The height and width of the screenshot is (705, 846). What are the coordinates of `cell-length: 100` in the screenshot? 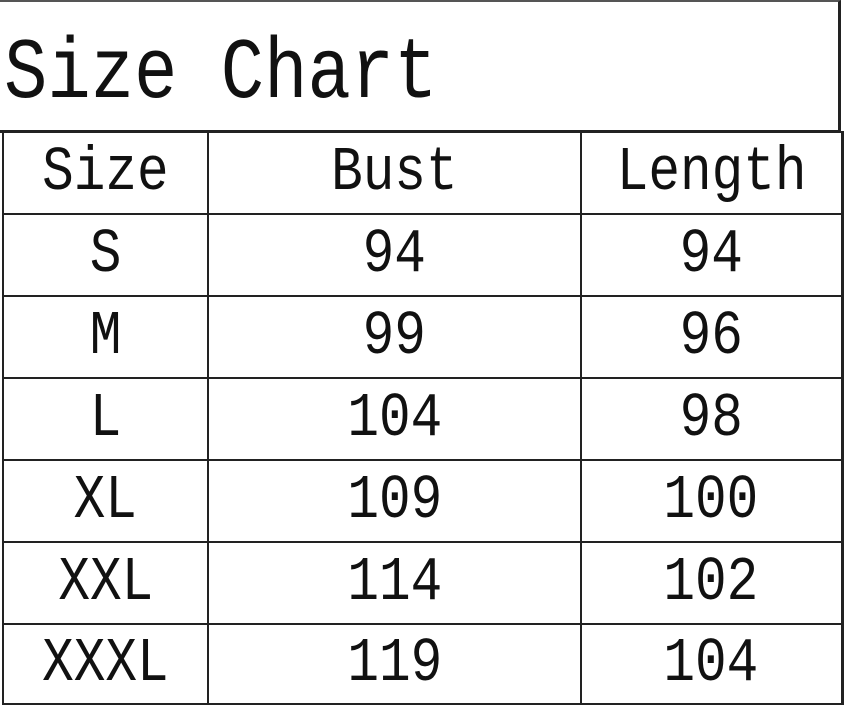 It's located at (712, 501).